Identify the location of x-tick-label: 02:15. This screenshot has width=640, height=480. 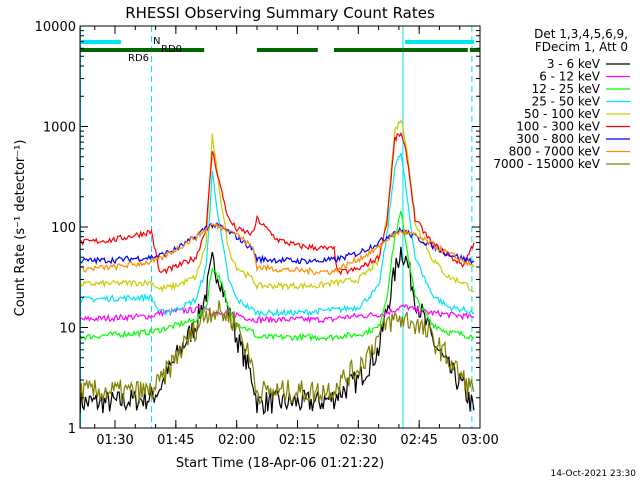
(297, 440).